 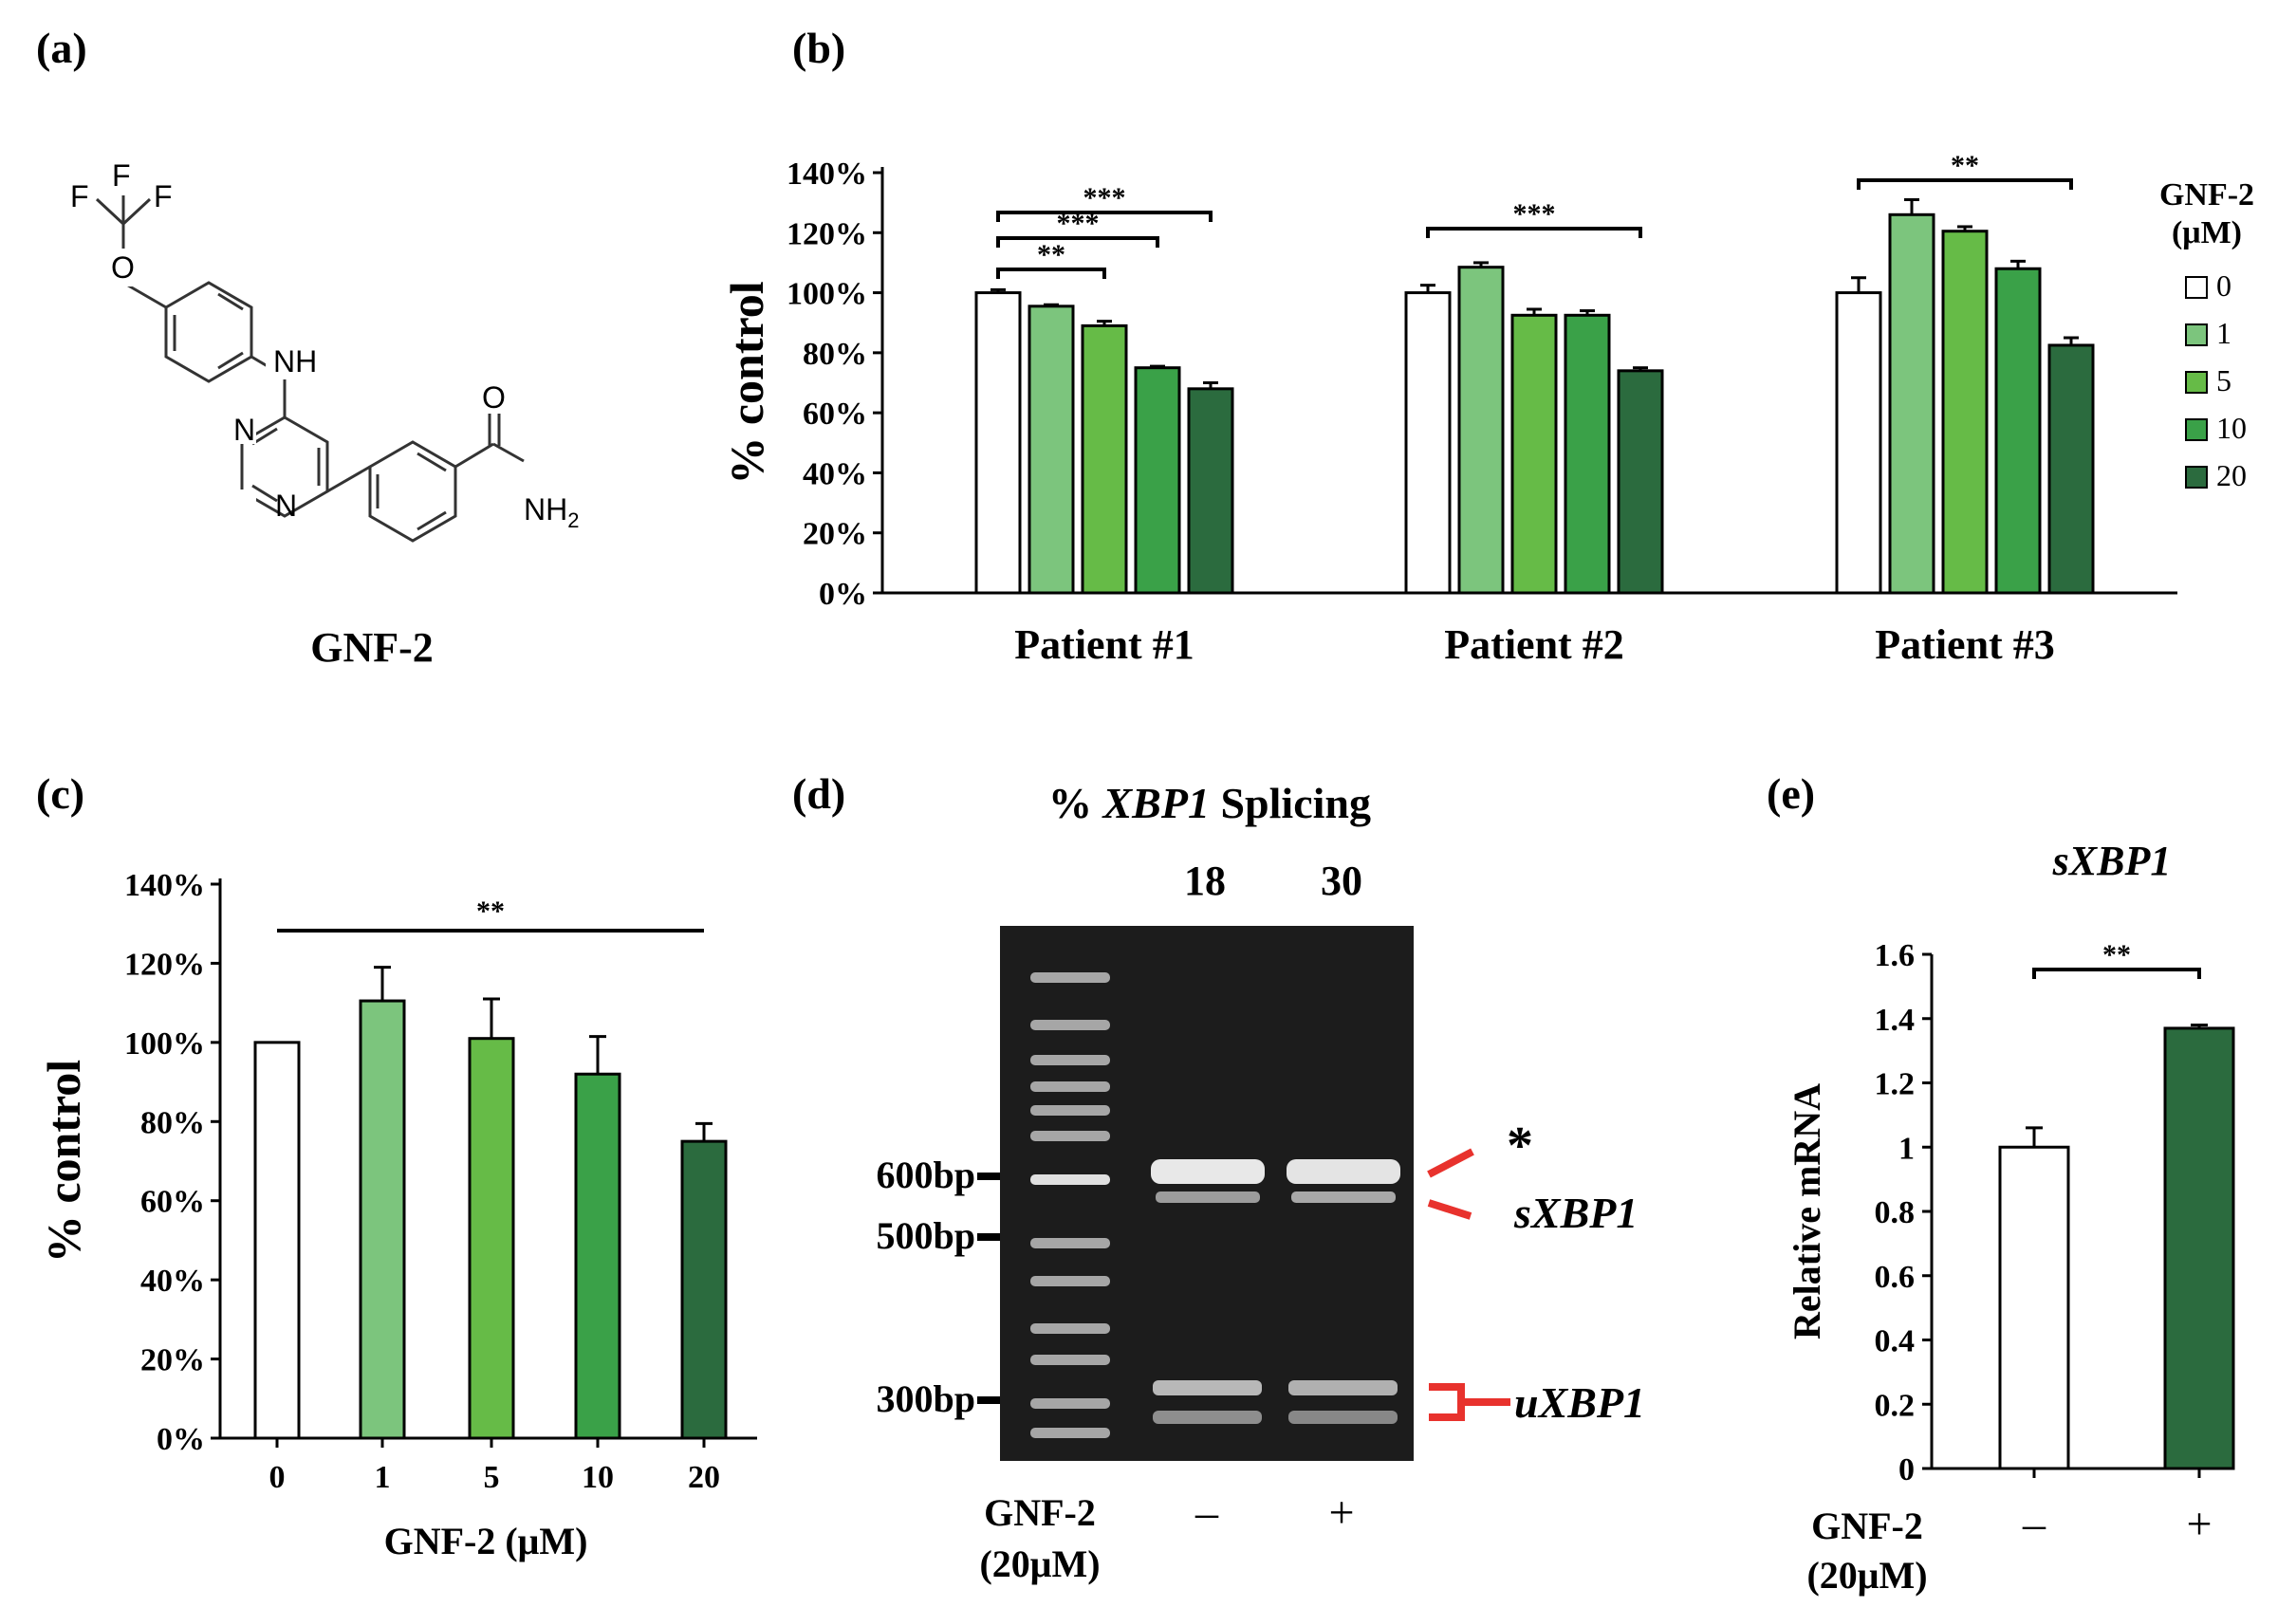 I want to click on treatment-label-line2: (20μM), so click(x=1039, y=1563).